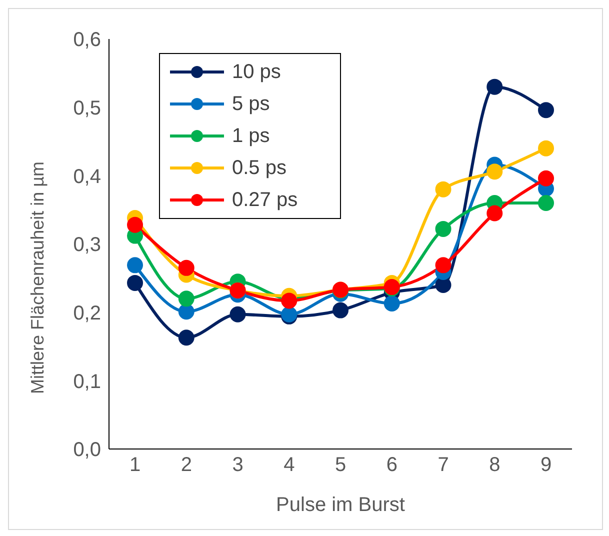 Image resolution: width=609 pixels, height=536 pixels. I want to click on x-tick-label: 8, so click(494, 465).